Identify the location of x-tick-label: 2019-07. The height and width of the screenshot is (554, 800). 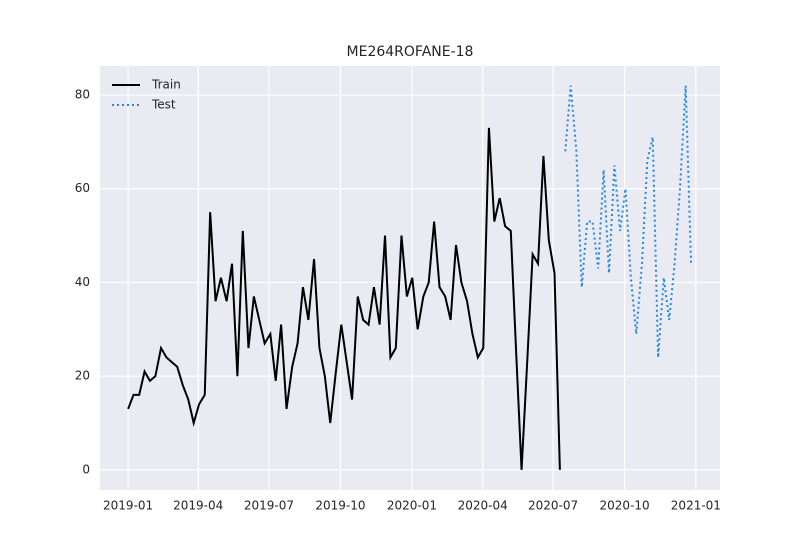
(269, 506).